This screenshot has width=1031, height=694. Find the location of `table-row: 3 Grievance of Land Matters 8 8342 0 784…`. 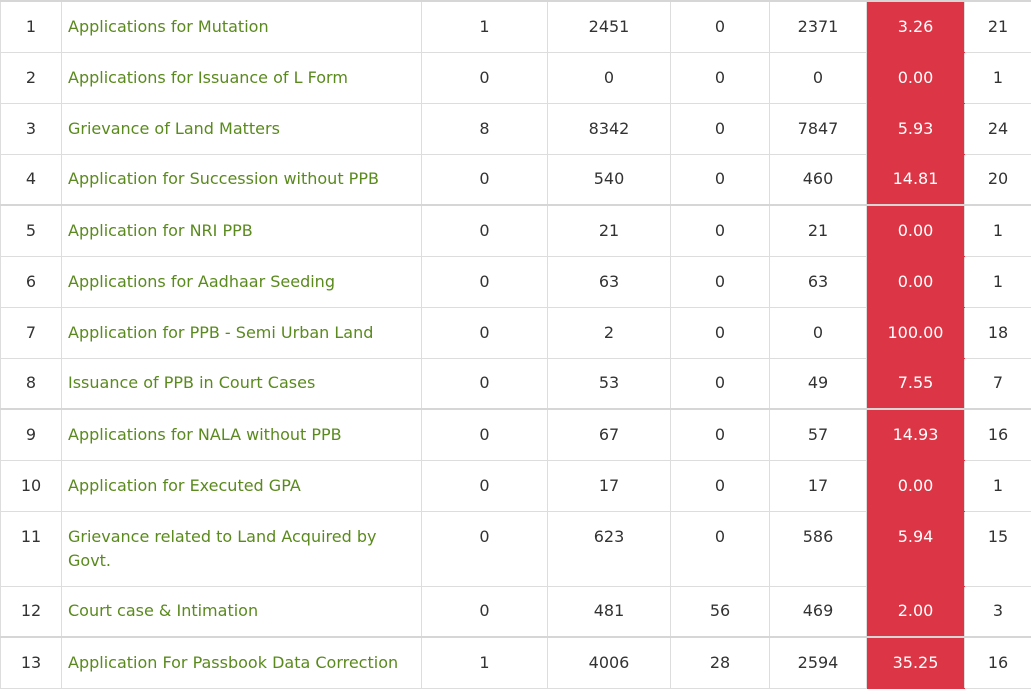

table-row: 3 Grievance of Land Matters 8 8342 0 784… is located at coordinates (515, 128).